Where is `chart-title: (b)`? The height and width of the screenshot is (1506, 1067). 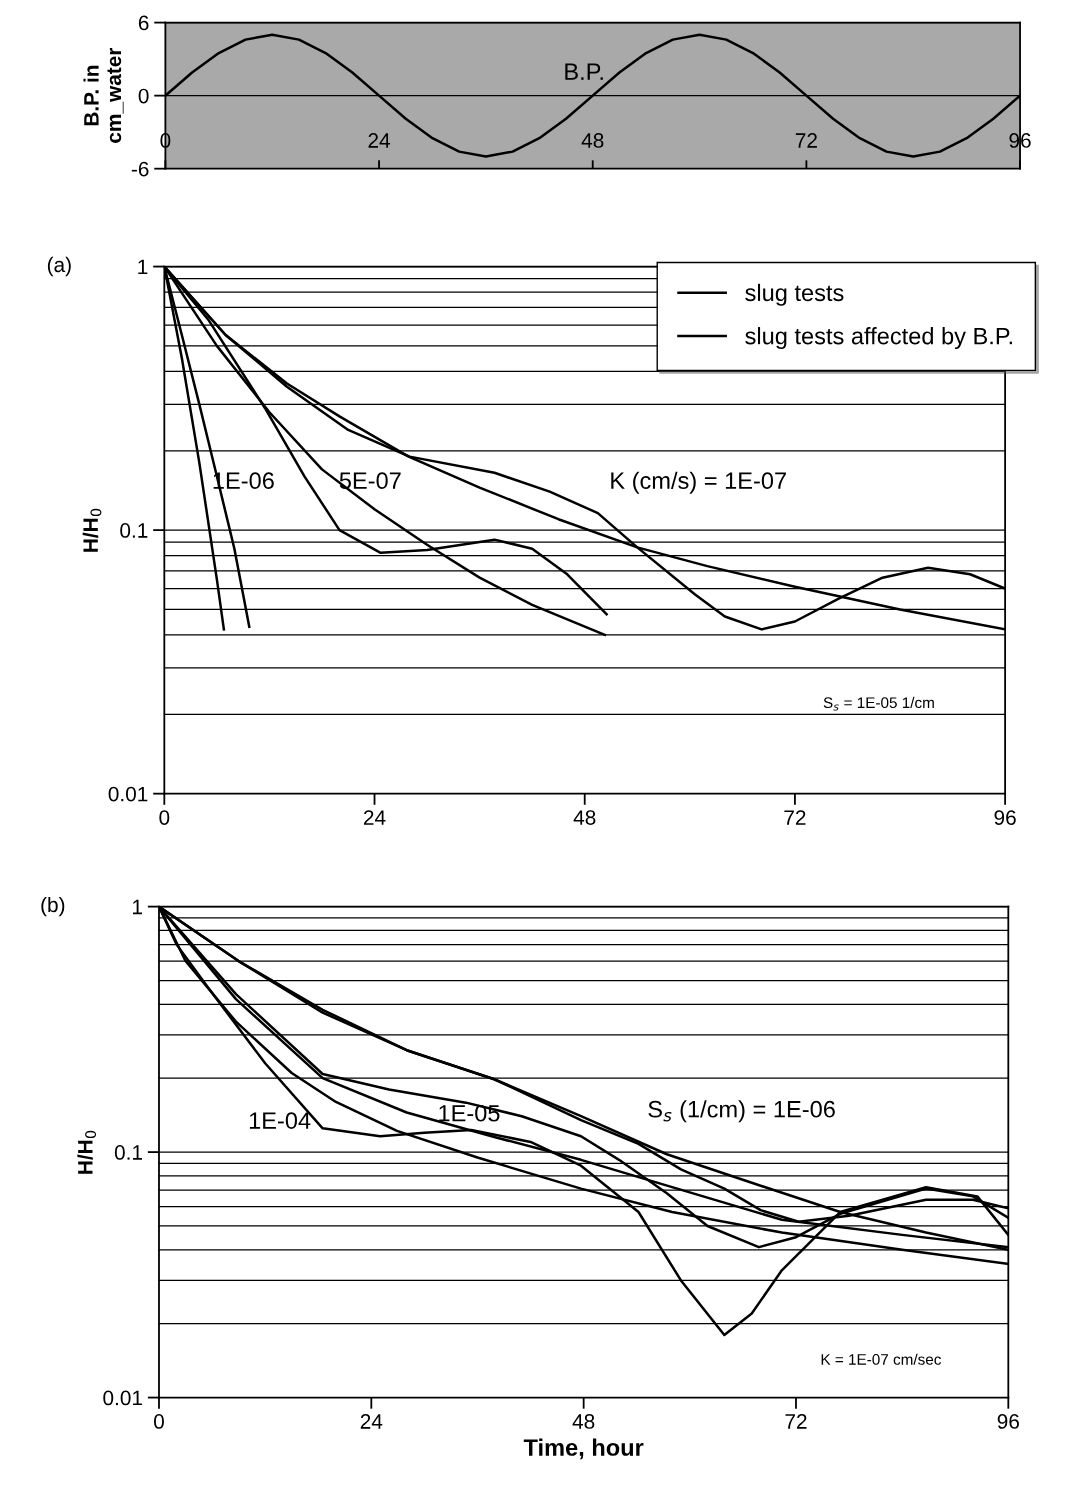
chart-title: (b) is located at coordinates (53, 906).